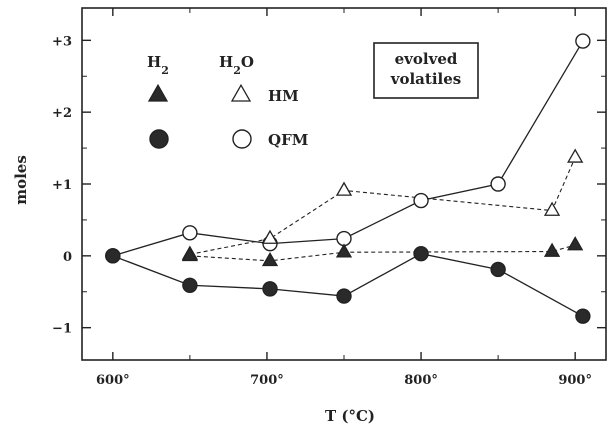 This screenshot has width=614, height=430. Describe the element at coordinates (288, 140) in the screenshot. I see `legend-label-qfm: QFM` at that location.